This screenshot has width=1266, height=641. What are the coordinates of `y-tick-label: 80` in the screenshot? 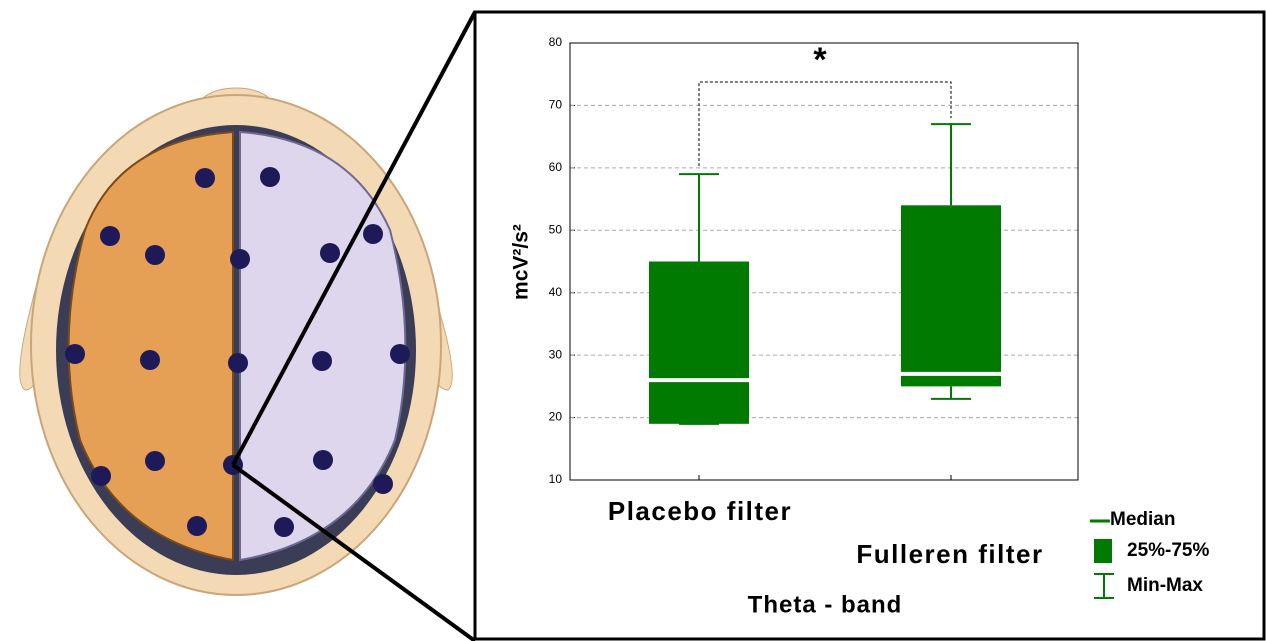 It's located at (556, 42).